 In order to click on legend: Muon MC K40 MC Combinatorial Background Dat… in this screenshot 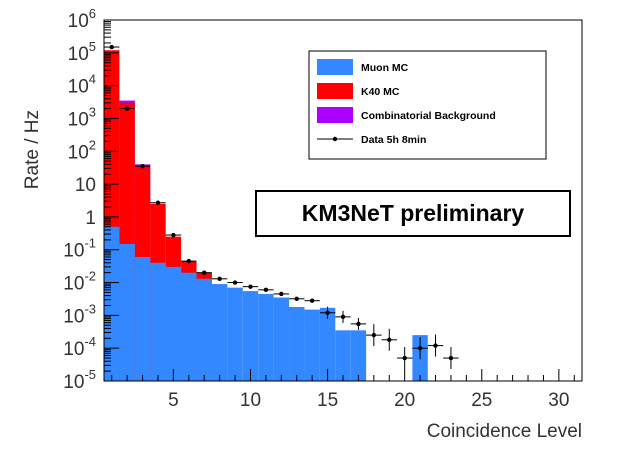, I will do `click(427, 105)`.